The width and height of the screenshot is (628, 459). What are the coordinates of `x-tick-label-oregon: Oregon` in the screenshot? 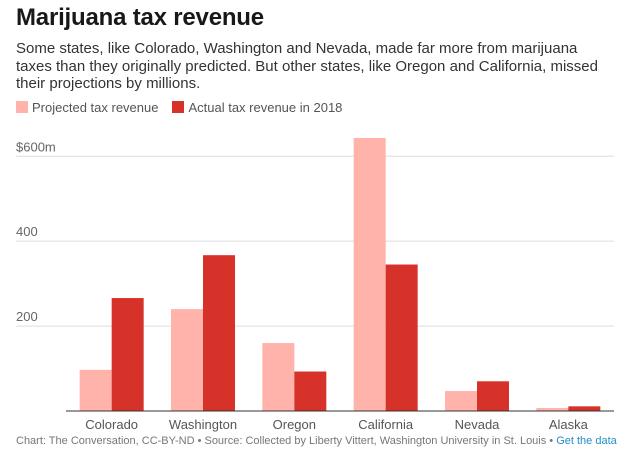 It's located at (294, 424).